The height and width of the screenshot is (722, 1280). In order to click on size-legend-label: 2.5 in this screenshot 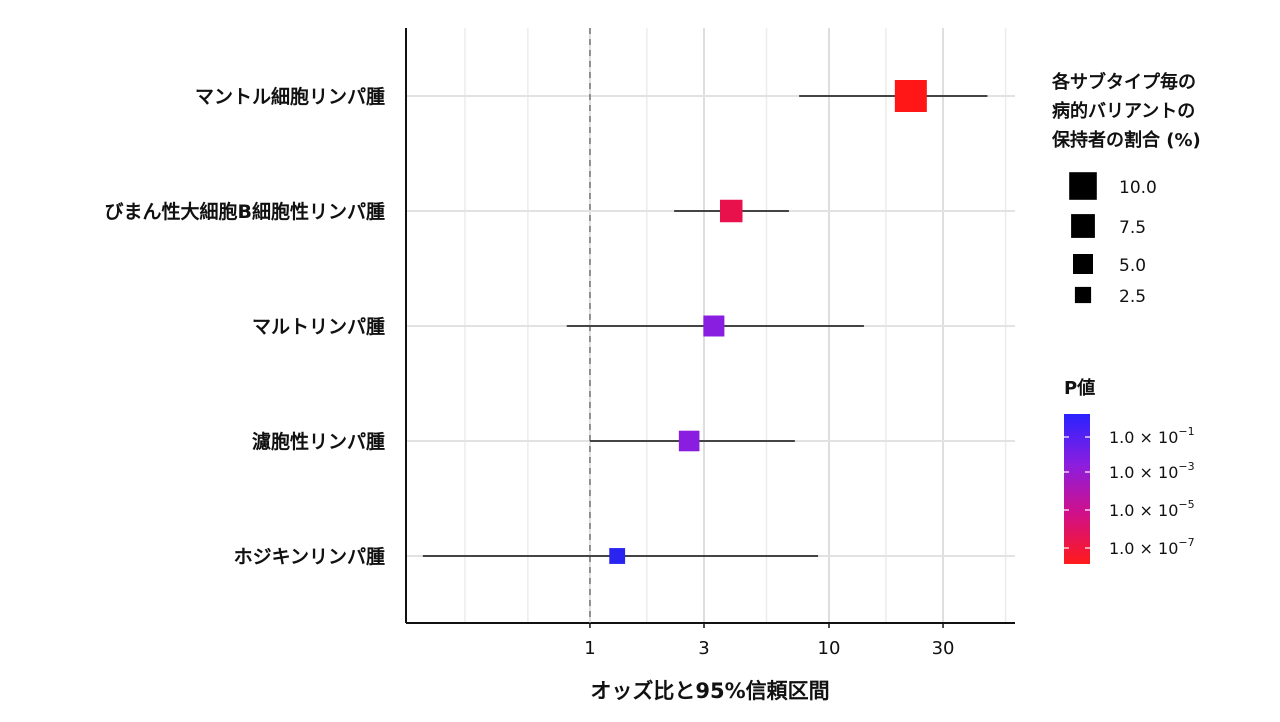, I will do `click(1132, 297)`.